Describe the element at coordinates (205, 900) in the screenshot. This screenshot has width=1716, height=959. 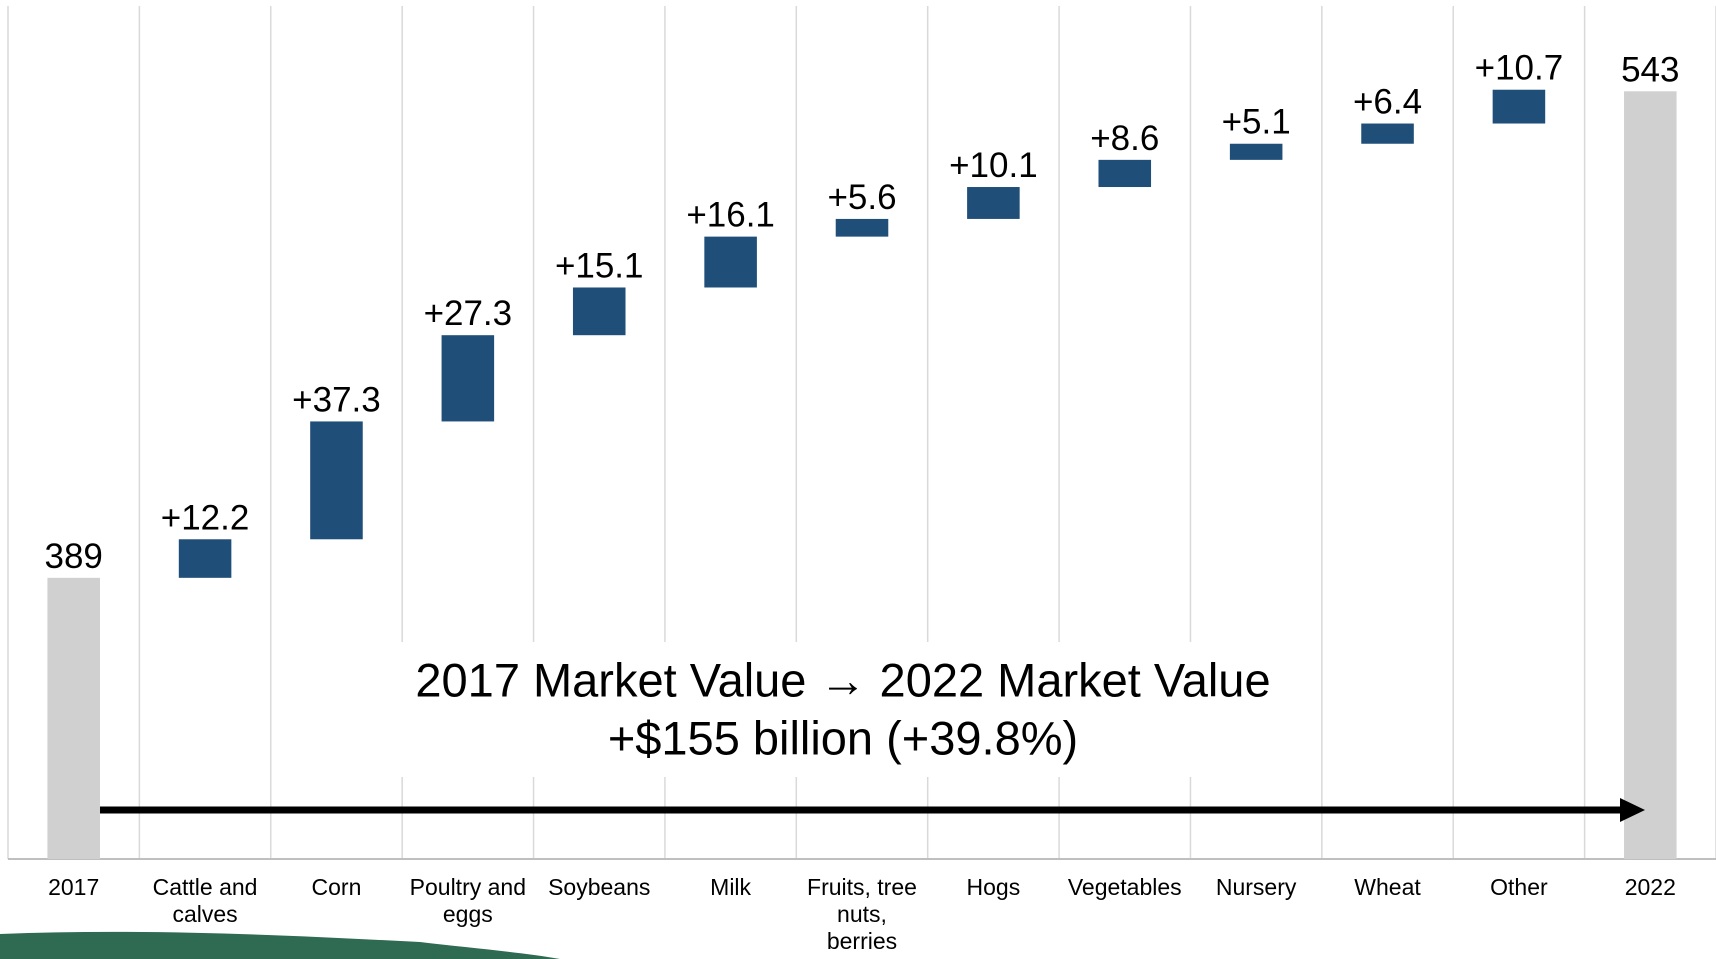
I see `x-tick-label: Cattle and calves` at that location.